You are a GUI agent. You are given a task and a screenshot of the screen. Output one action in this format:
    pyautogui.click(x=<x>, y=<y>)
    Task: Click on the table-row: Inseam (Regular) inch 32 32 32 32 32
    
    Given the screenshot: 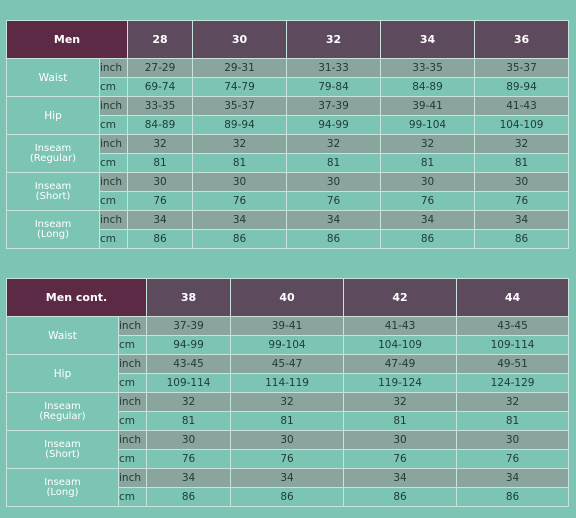 What is the action you would take?
    pyautogui.click(x=287, y=153)
    